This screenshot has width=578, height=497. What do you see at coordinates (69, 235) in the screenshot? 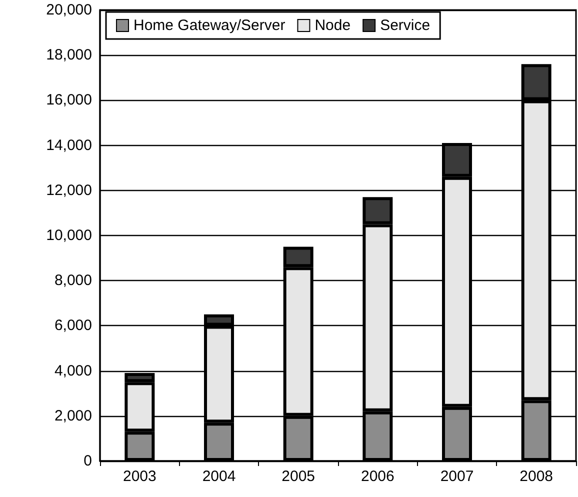
I see `y-tick-label: 10,000` at bounding box center [69, 235].